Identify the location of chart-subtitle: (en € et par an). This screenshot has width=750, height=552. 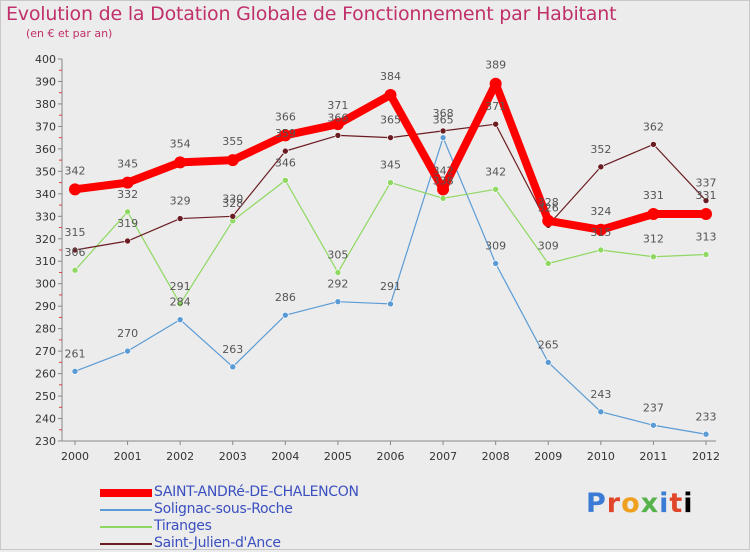
(69, 33).